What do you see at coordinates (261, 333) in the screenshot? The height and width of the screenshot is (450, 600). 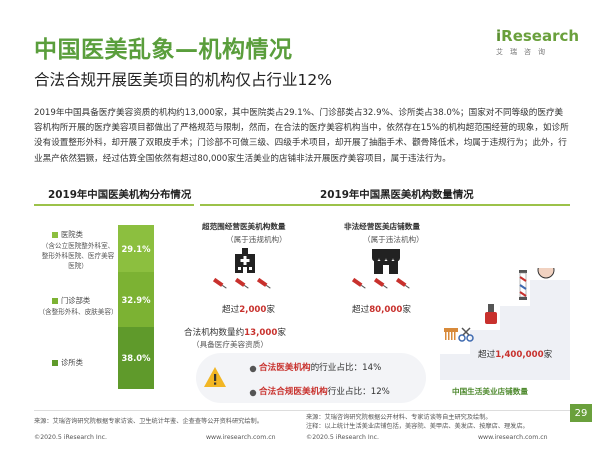 I see `legal-total-count-value: 13,000` at bounding box center [261, 333].